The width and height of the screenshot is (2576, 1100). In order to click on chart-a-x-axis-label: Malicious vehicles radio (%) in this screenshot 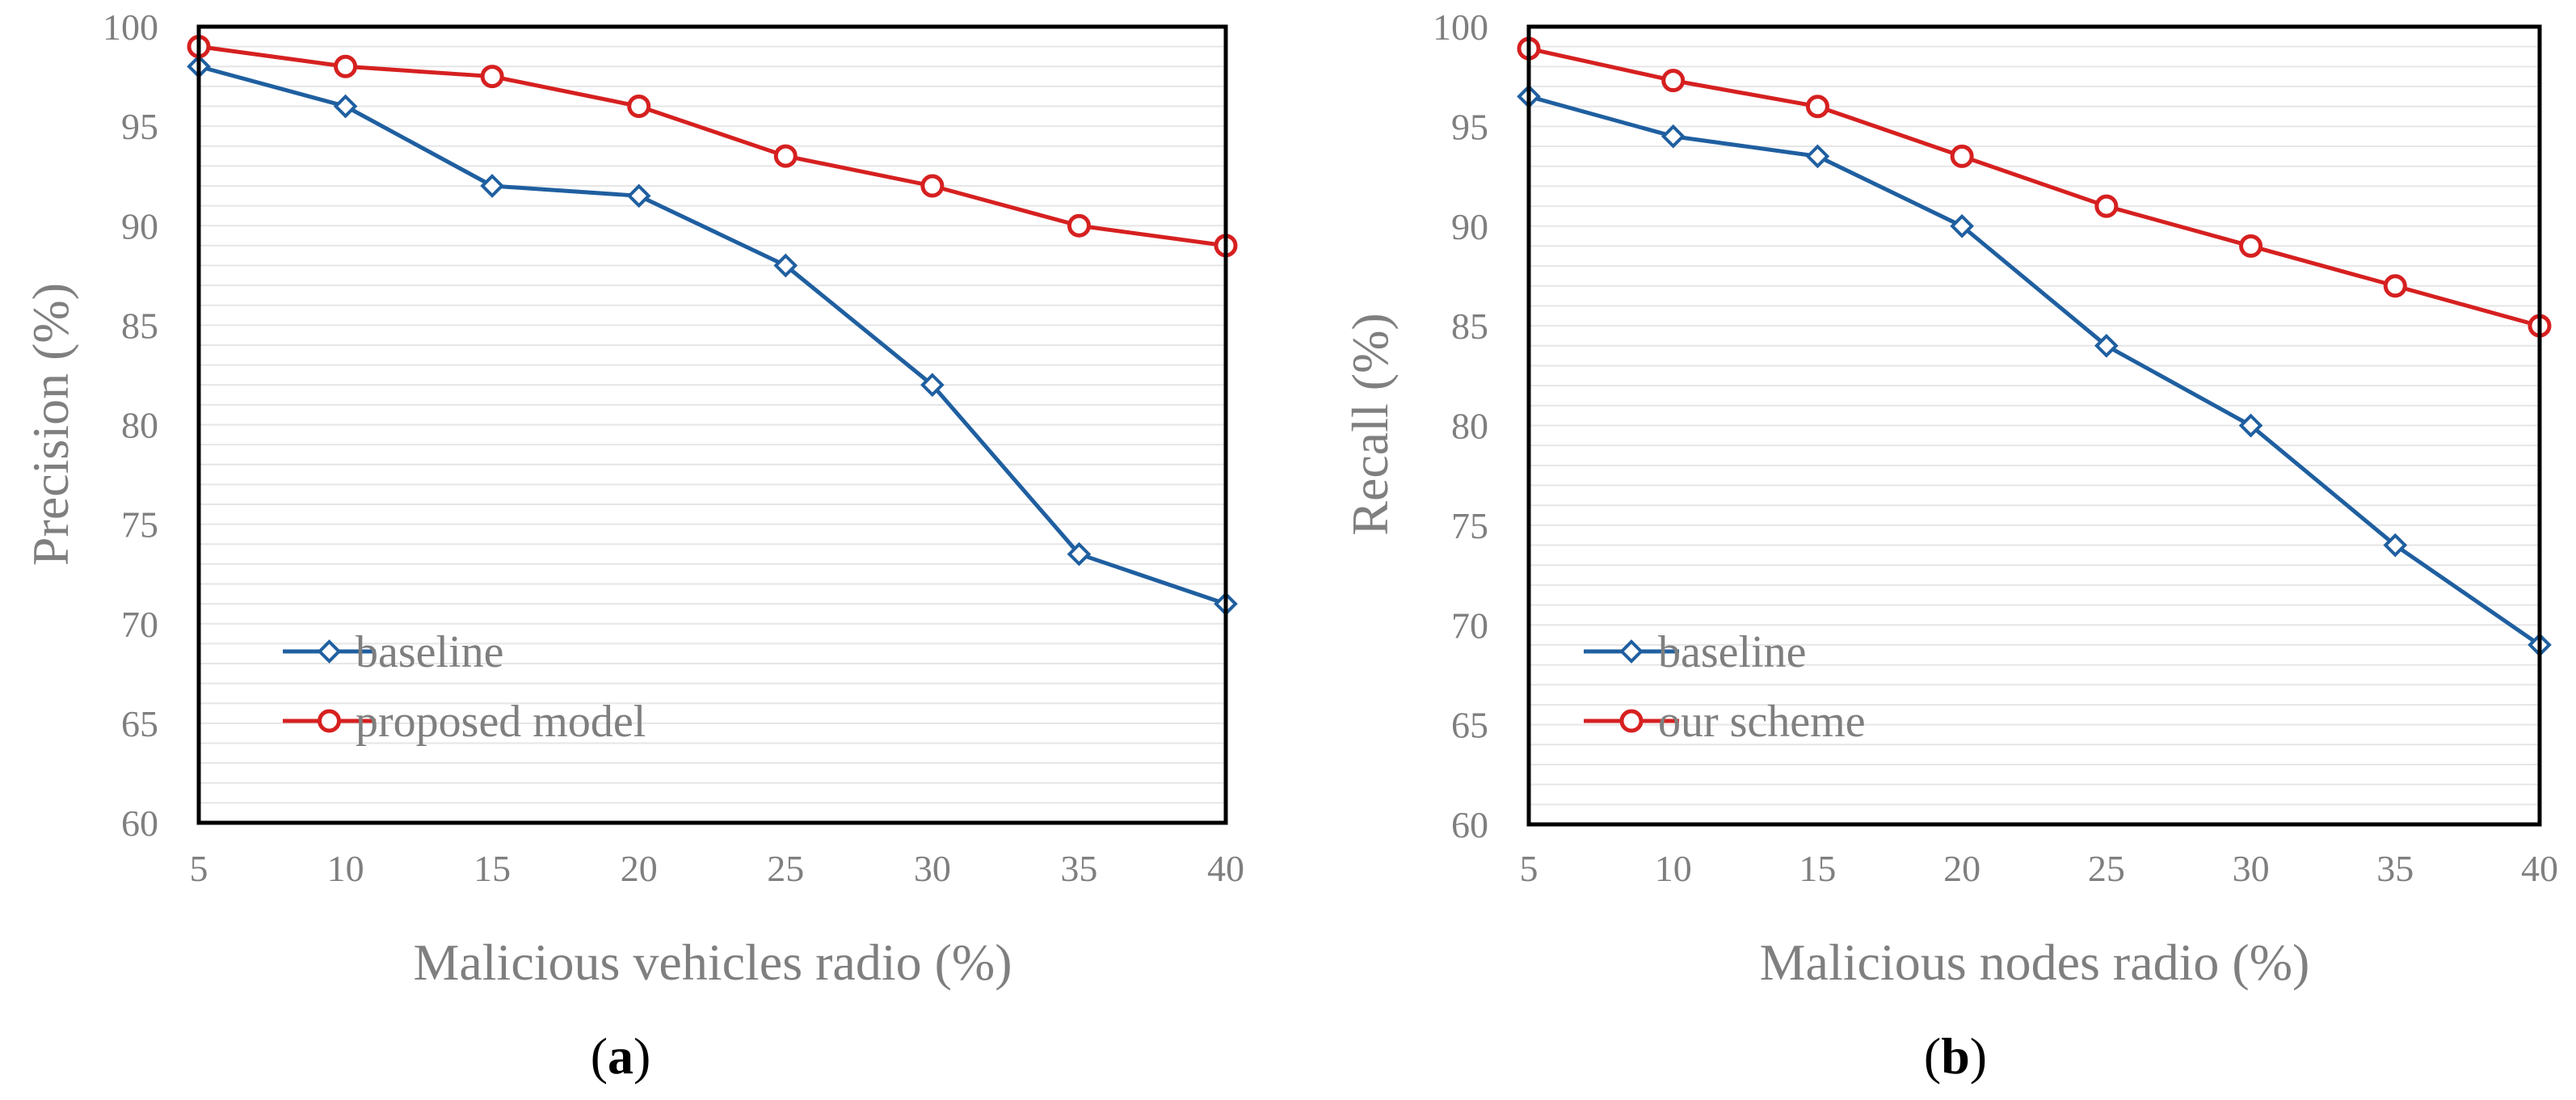, I will do `click(712, 962)`.